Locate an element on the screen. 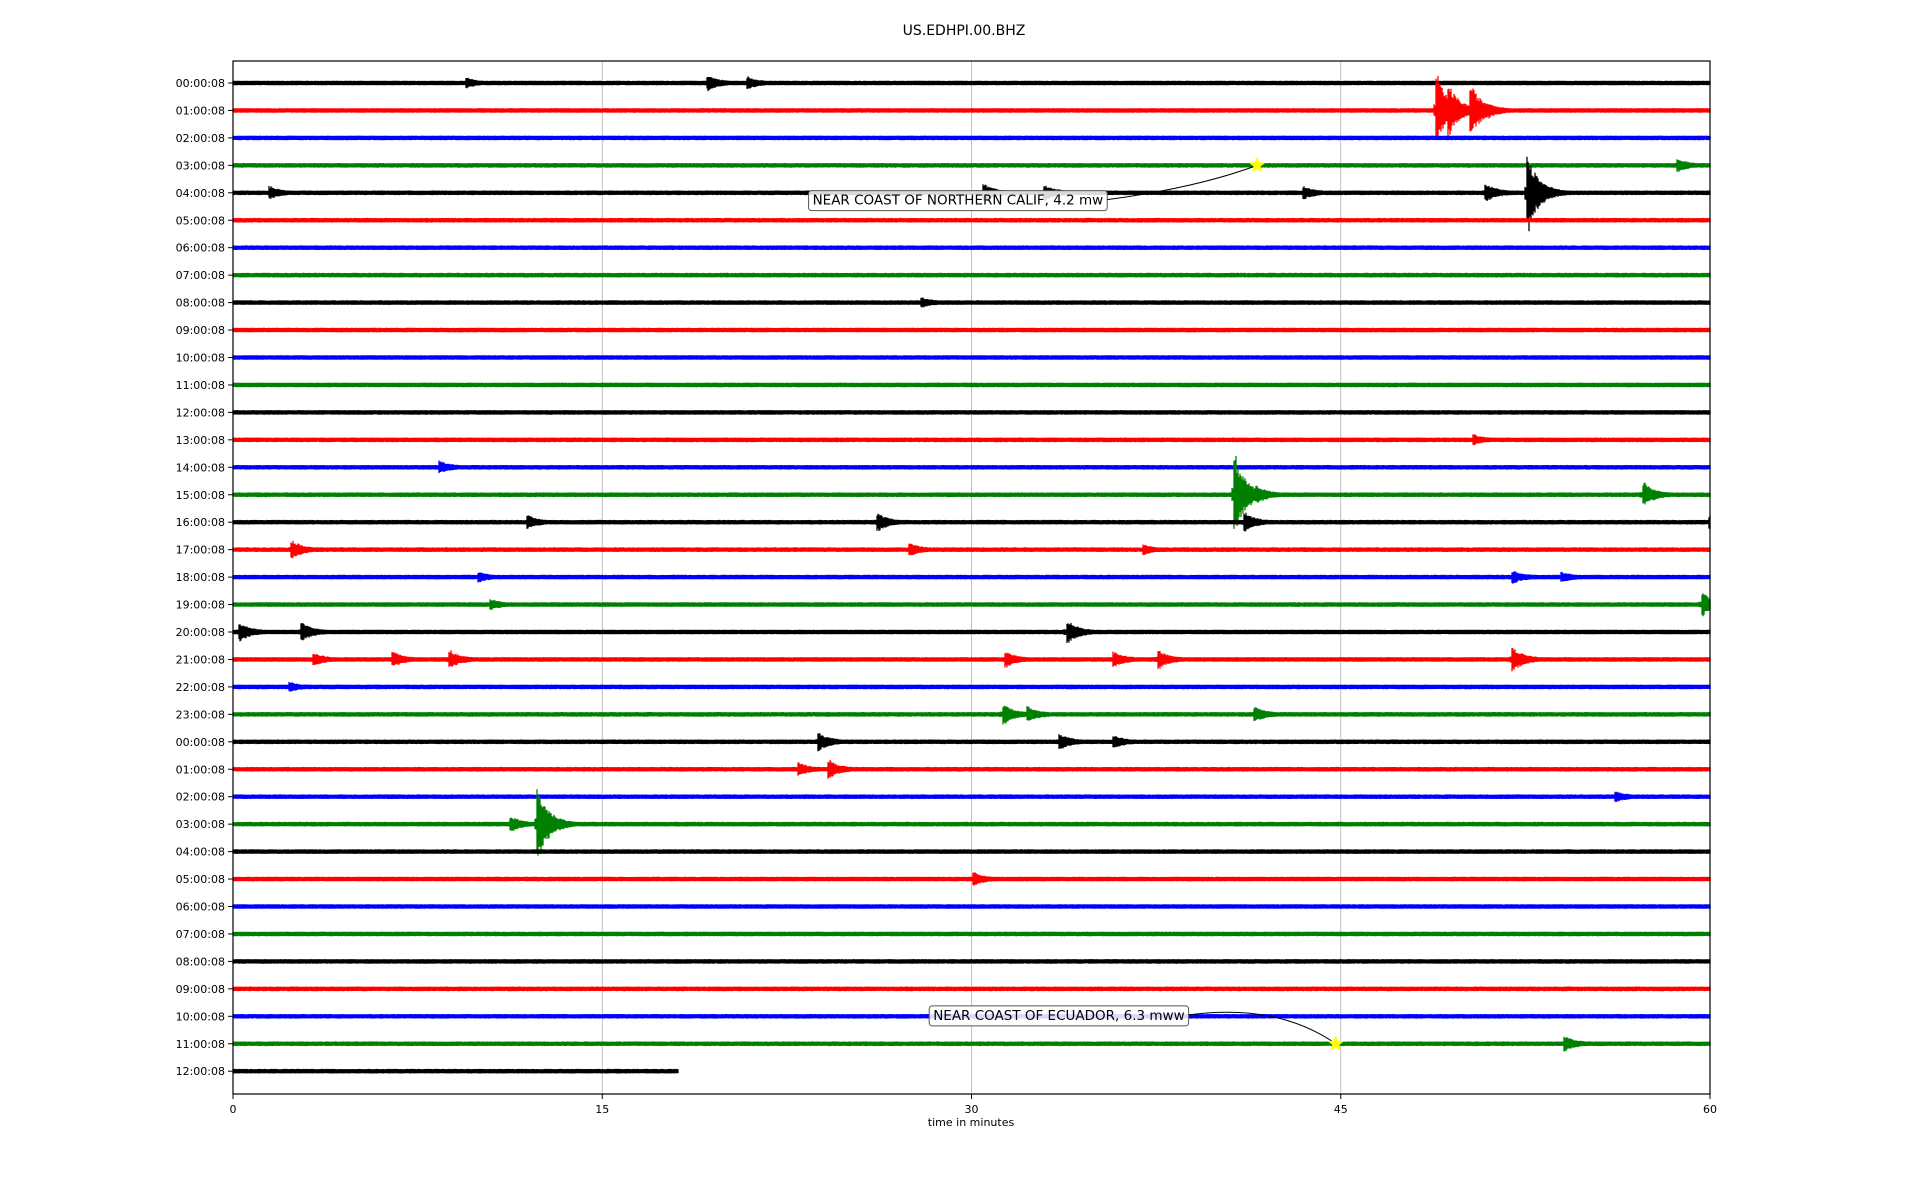 This screenshot has width=1920, height=1200. row-label: 20:00:08 is located at coordinates (200, 632).